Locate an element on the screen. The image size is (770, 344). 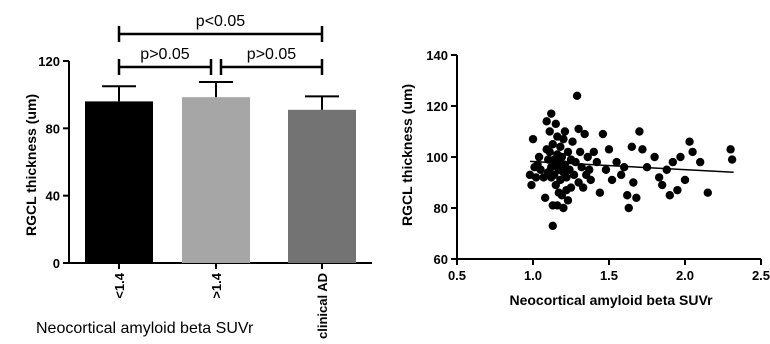
regression-line is located at coordinates (631, 167).